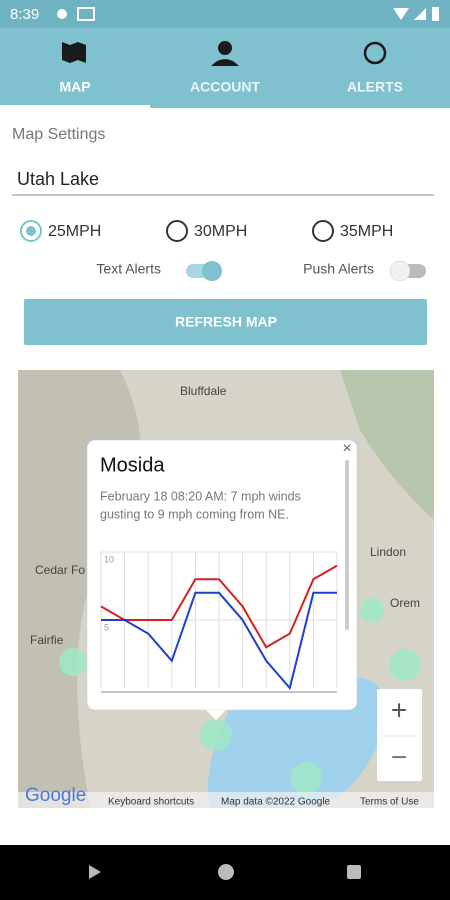 This screenshot has width=450, height=900. I want to click on button-label: REFRESH MAP, so click(226, 322).